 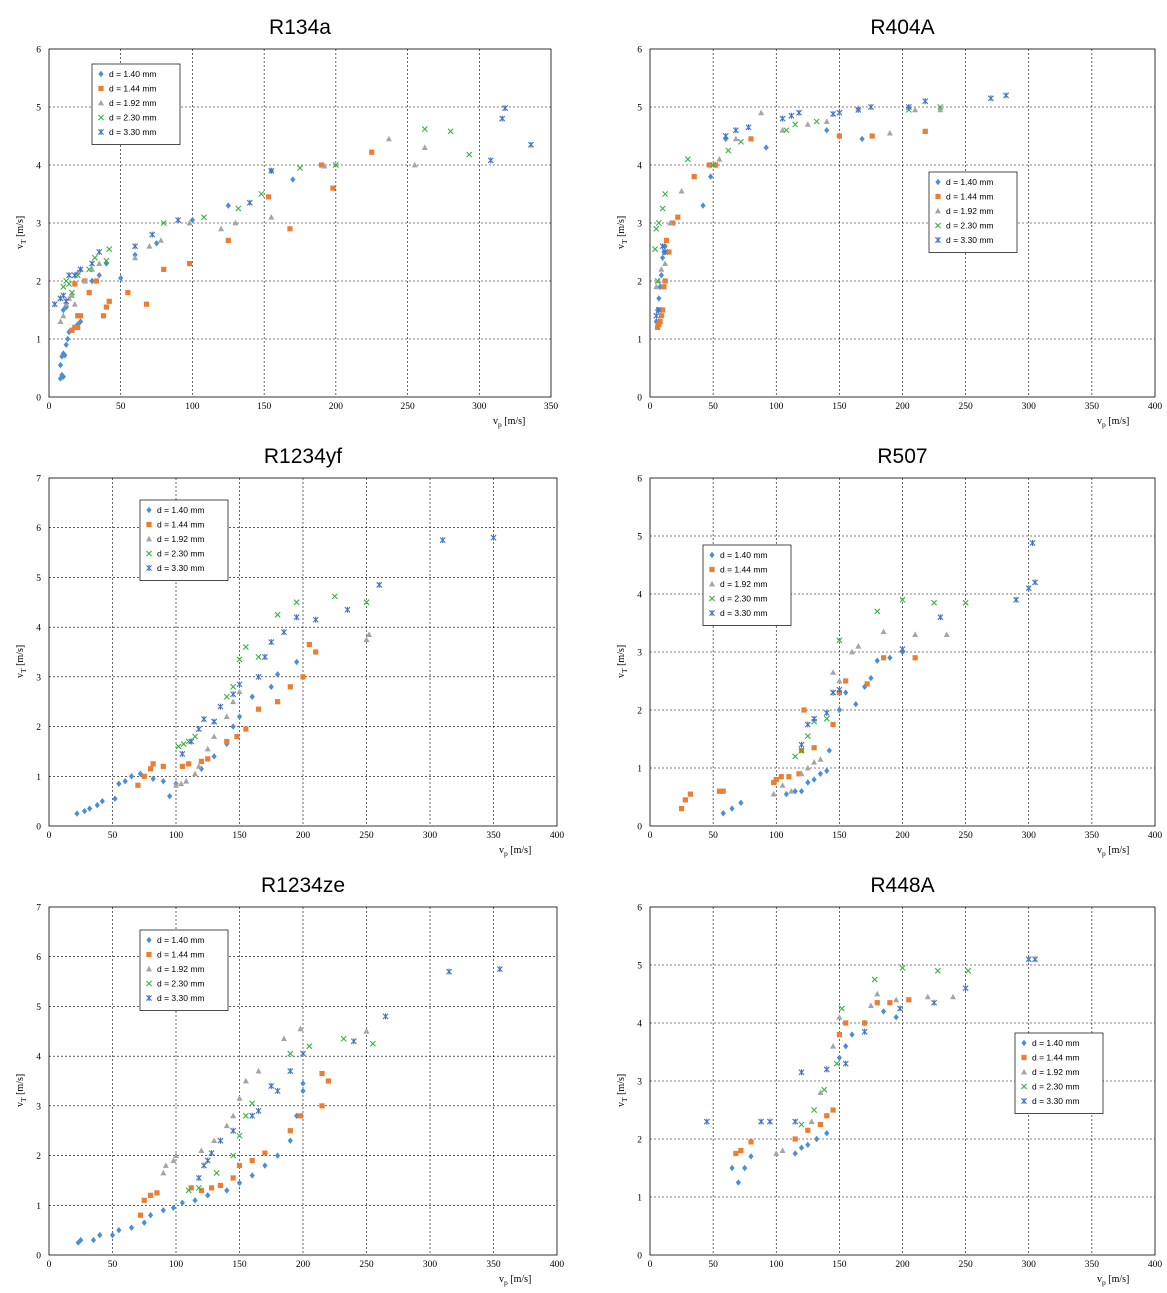 I want to click on x-tick-label: 350, so click(x=551, y=407).